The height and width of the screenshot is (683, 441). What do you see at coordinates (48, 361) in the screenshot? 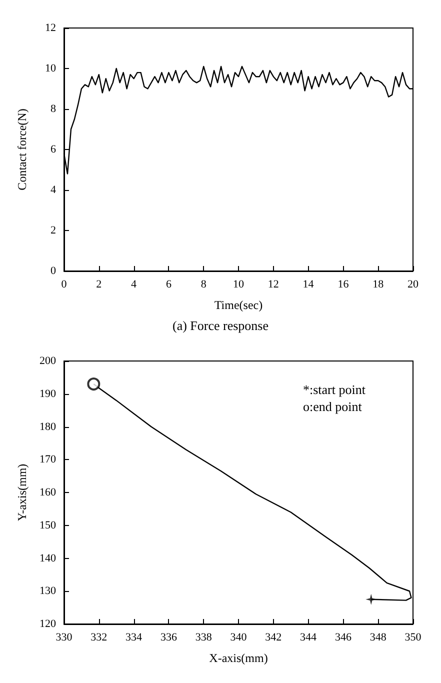
I see `y-tick-label: 200` at bounding box center [48, 361].